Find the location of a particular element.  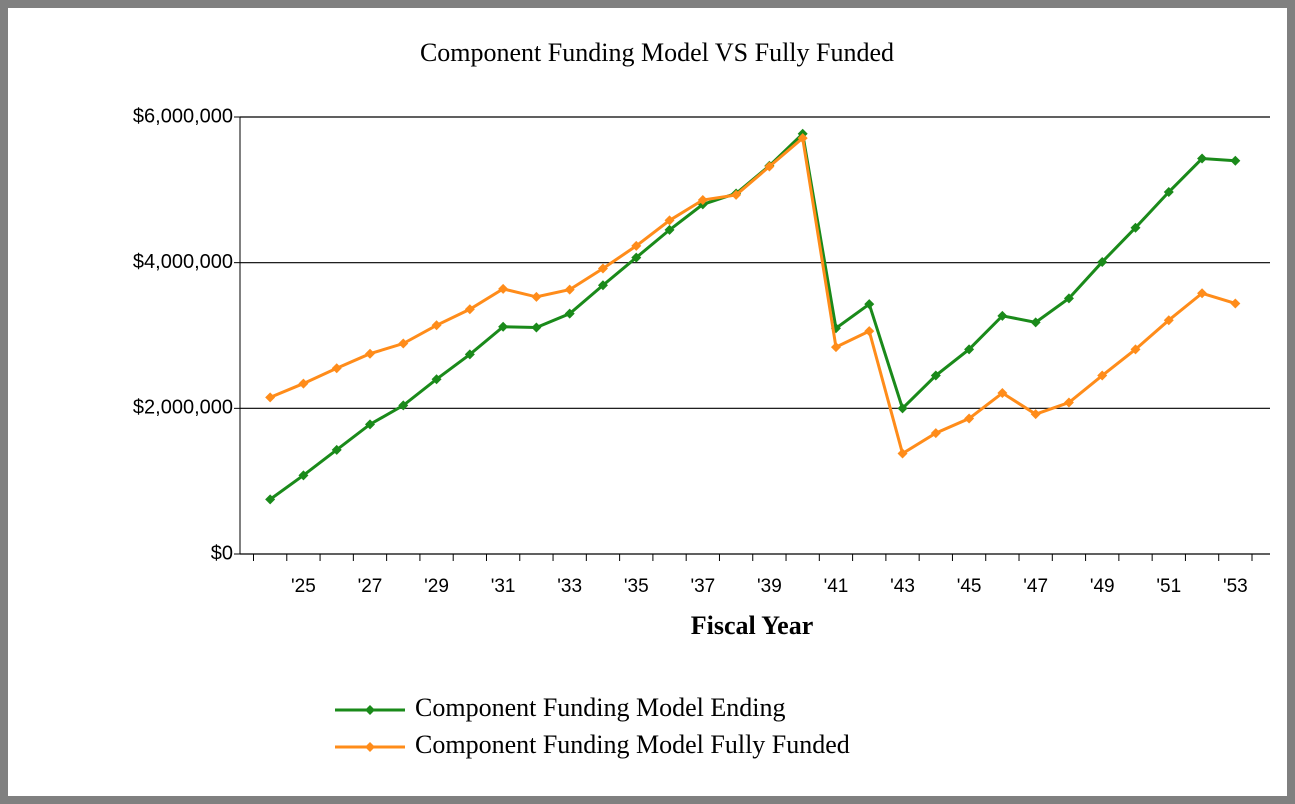

x-tick-label: '33 is located at coordinates (569, 586).